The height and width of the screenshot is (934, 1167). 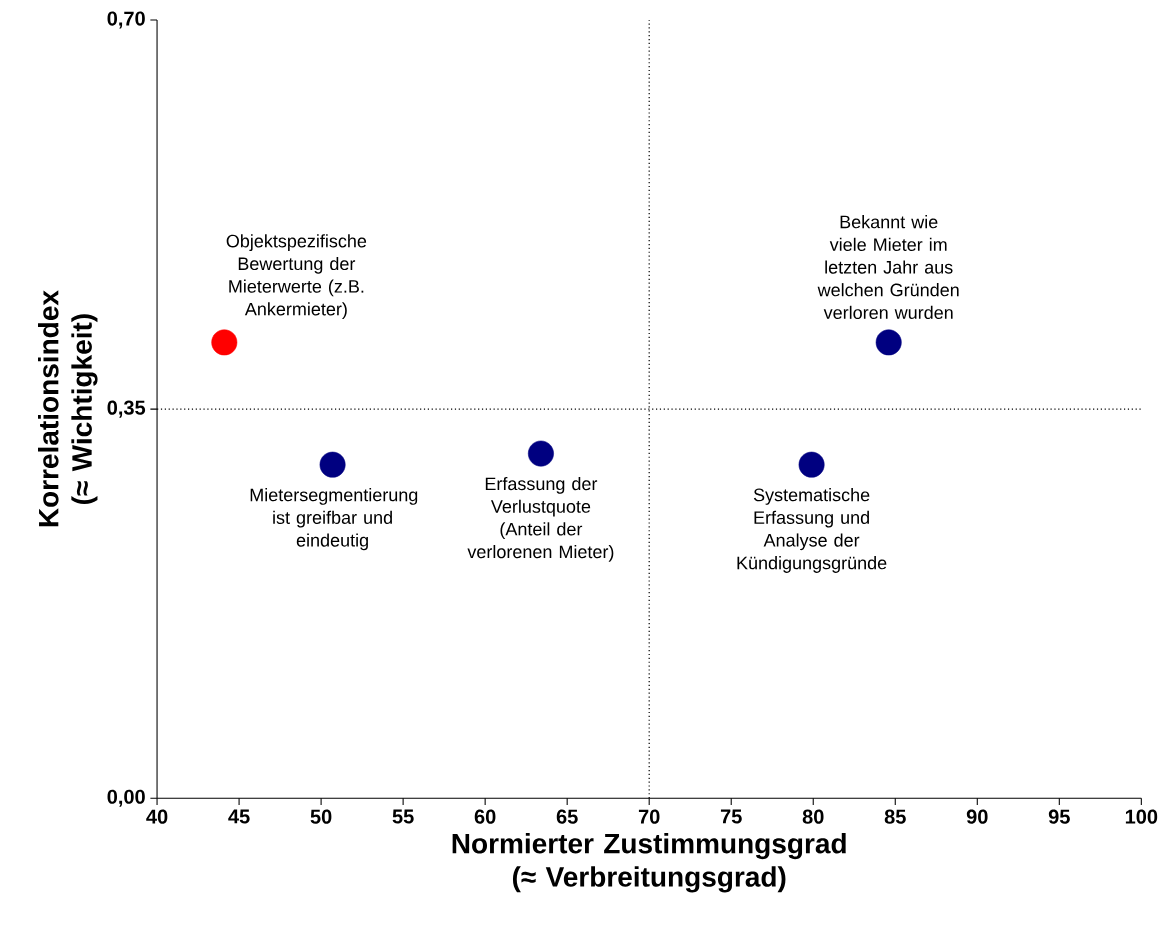 What do you see at coordinates (126, 409) in the screenshot?
I see `y-tick-label: 0,35` at bounding box center [126, 409].